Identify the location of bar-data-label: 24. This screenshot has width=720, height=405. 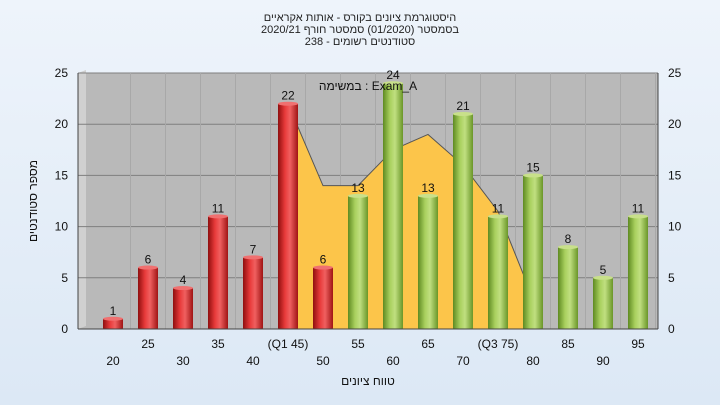
(393, 75).